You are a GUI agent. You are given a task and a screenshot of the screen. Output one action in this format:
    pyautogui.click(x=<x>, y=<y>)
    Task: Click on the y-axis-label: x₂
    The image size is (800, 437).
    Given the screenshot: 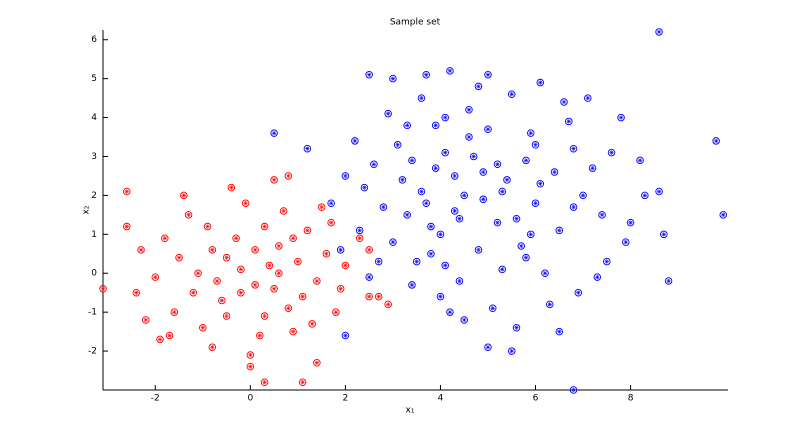 What is the action you would take?
    pyautogui.click(x=87, y=209)
    